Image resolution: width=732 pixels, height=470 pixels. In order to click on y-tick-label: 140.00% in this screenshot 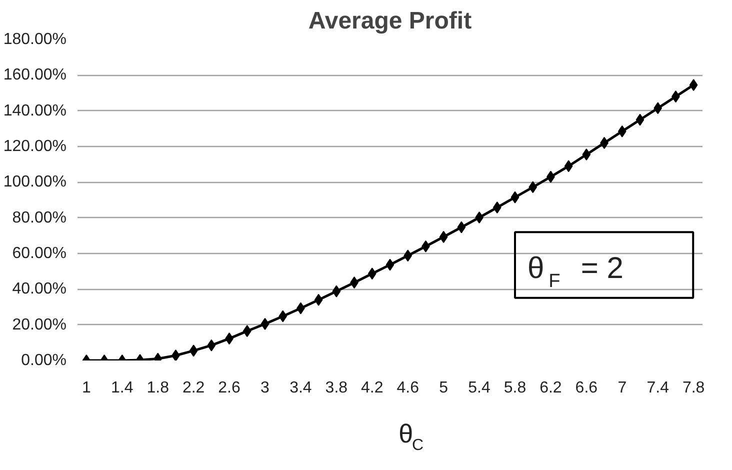, I will do `click(35, 111)`.